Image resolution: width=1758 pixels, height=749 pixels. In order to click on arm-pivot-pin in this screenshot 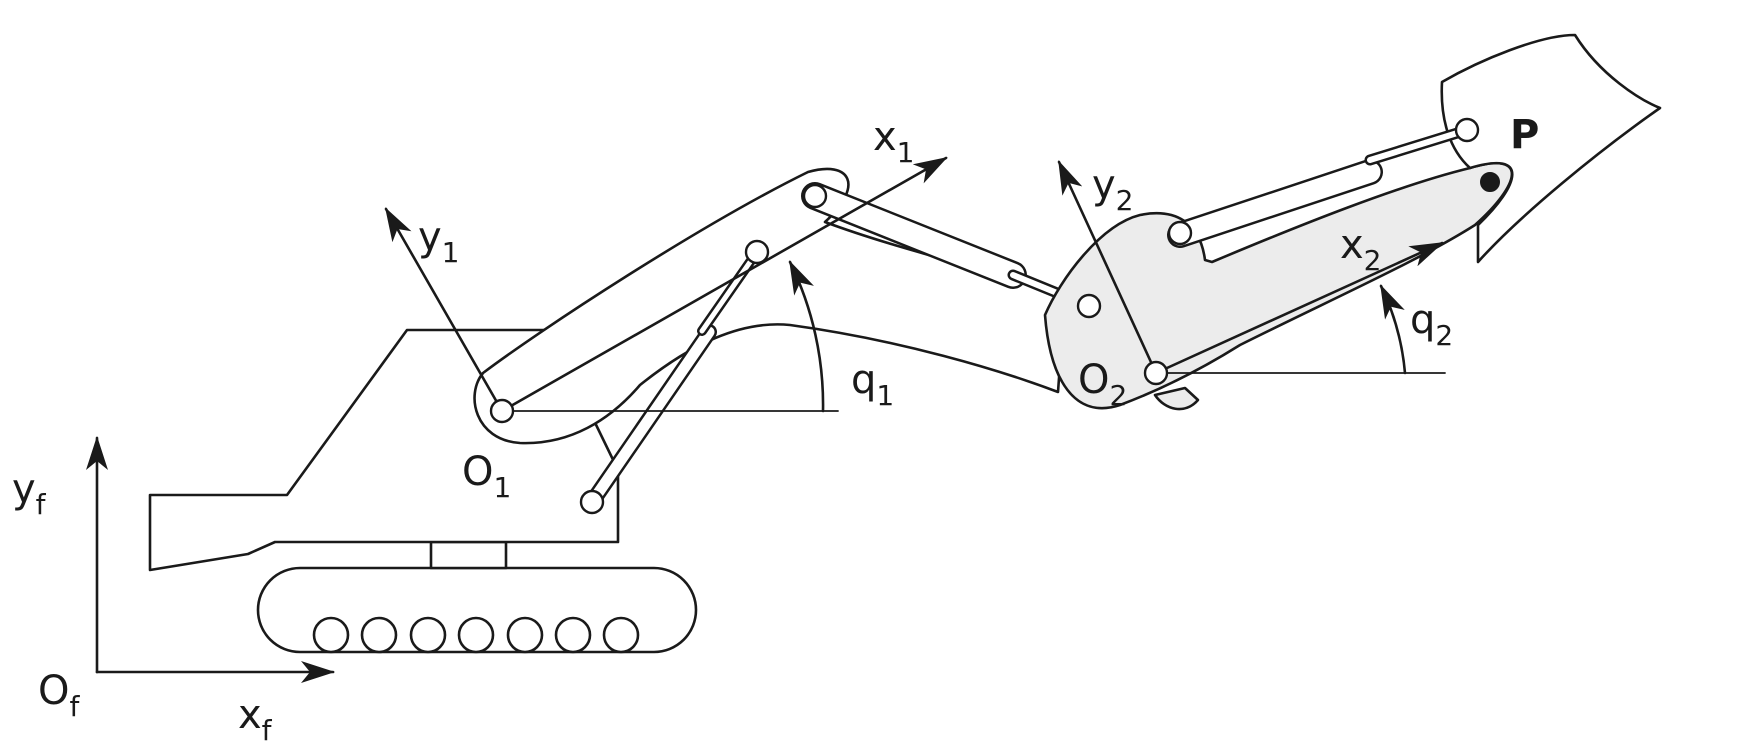, I will do `click(1156, 373)`.